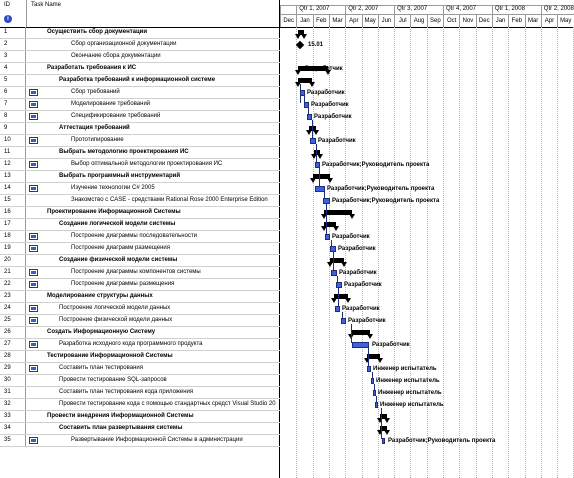 This screenshot has height=478, width=574. I want to click on summary-task-name: Составить план развертывания системы, so click(121, 428).